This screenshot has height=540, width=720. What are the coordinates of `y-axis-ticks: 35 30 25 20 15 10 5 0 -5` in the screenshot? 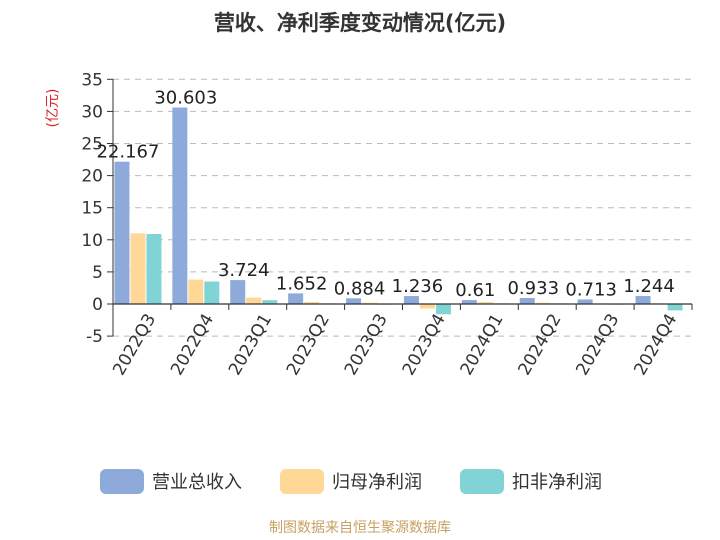 It's located at (97, 208).